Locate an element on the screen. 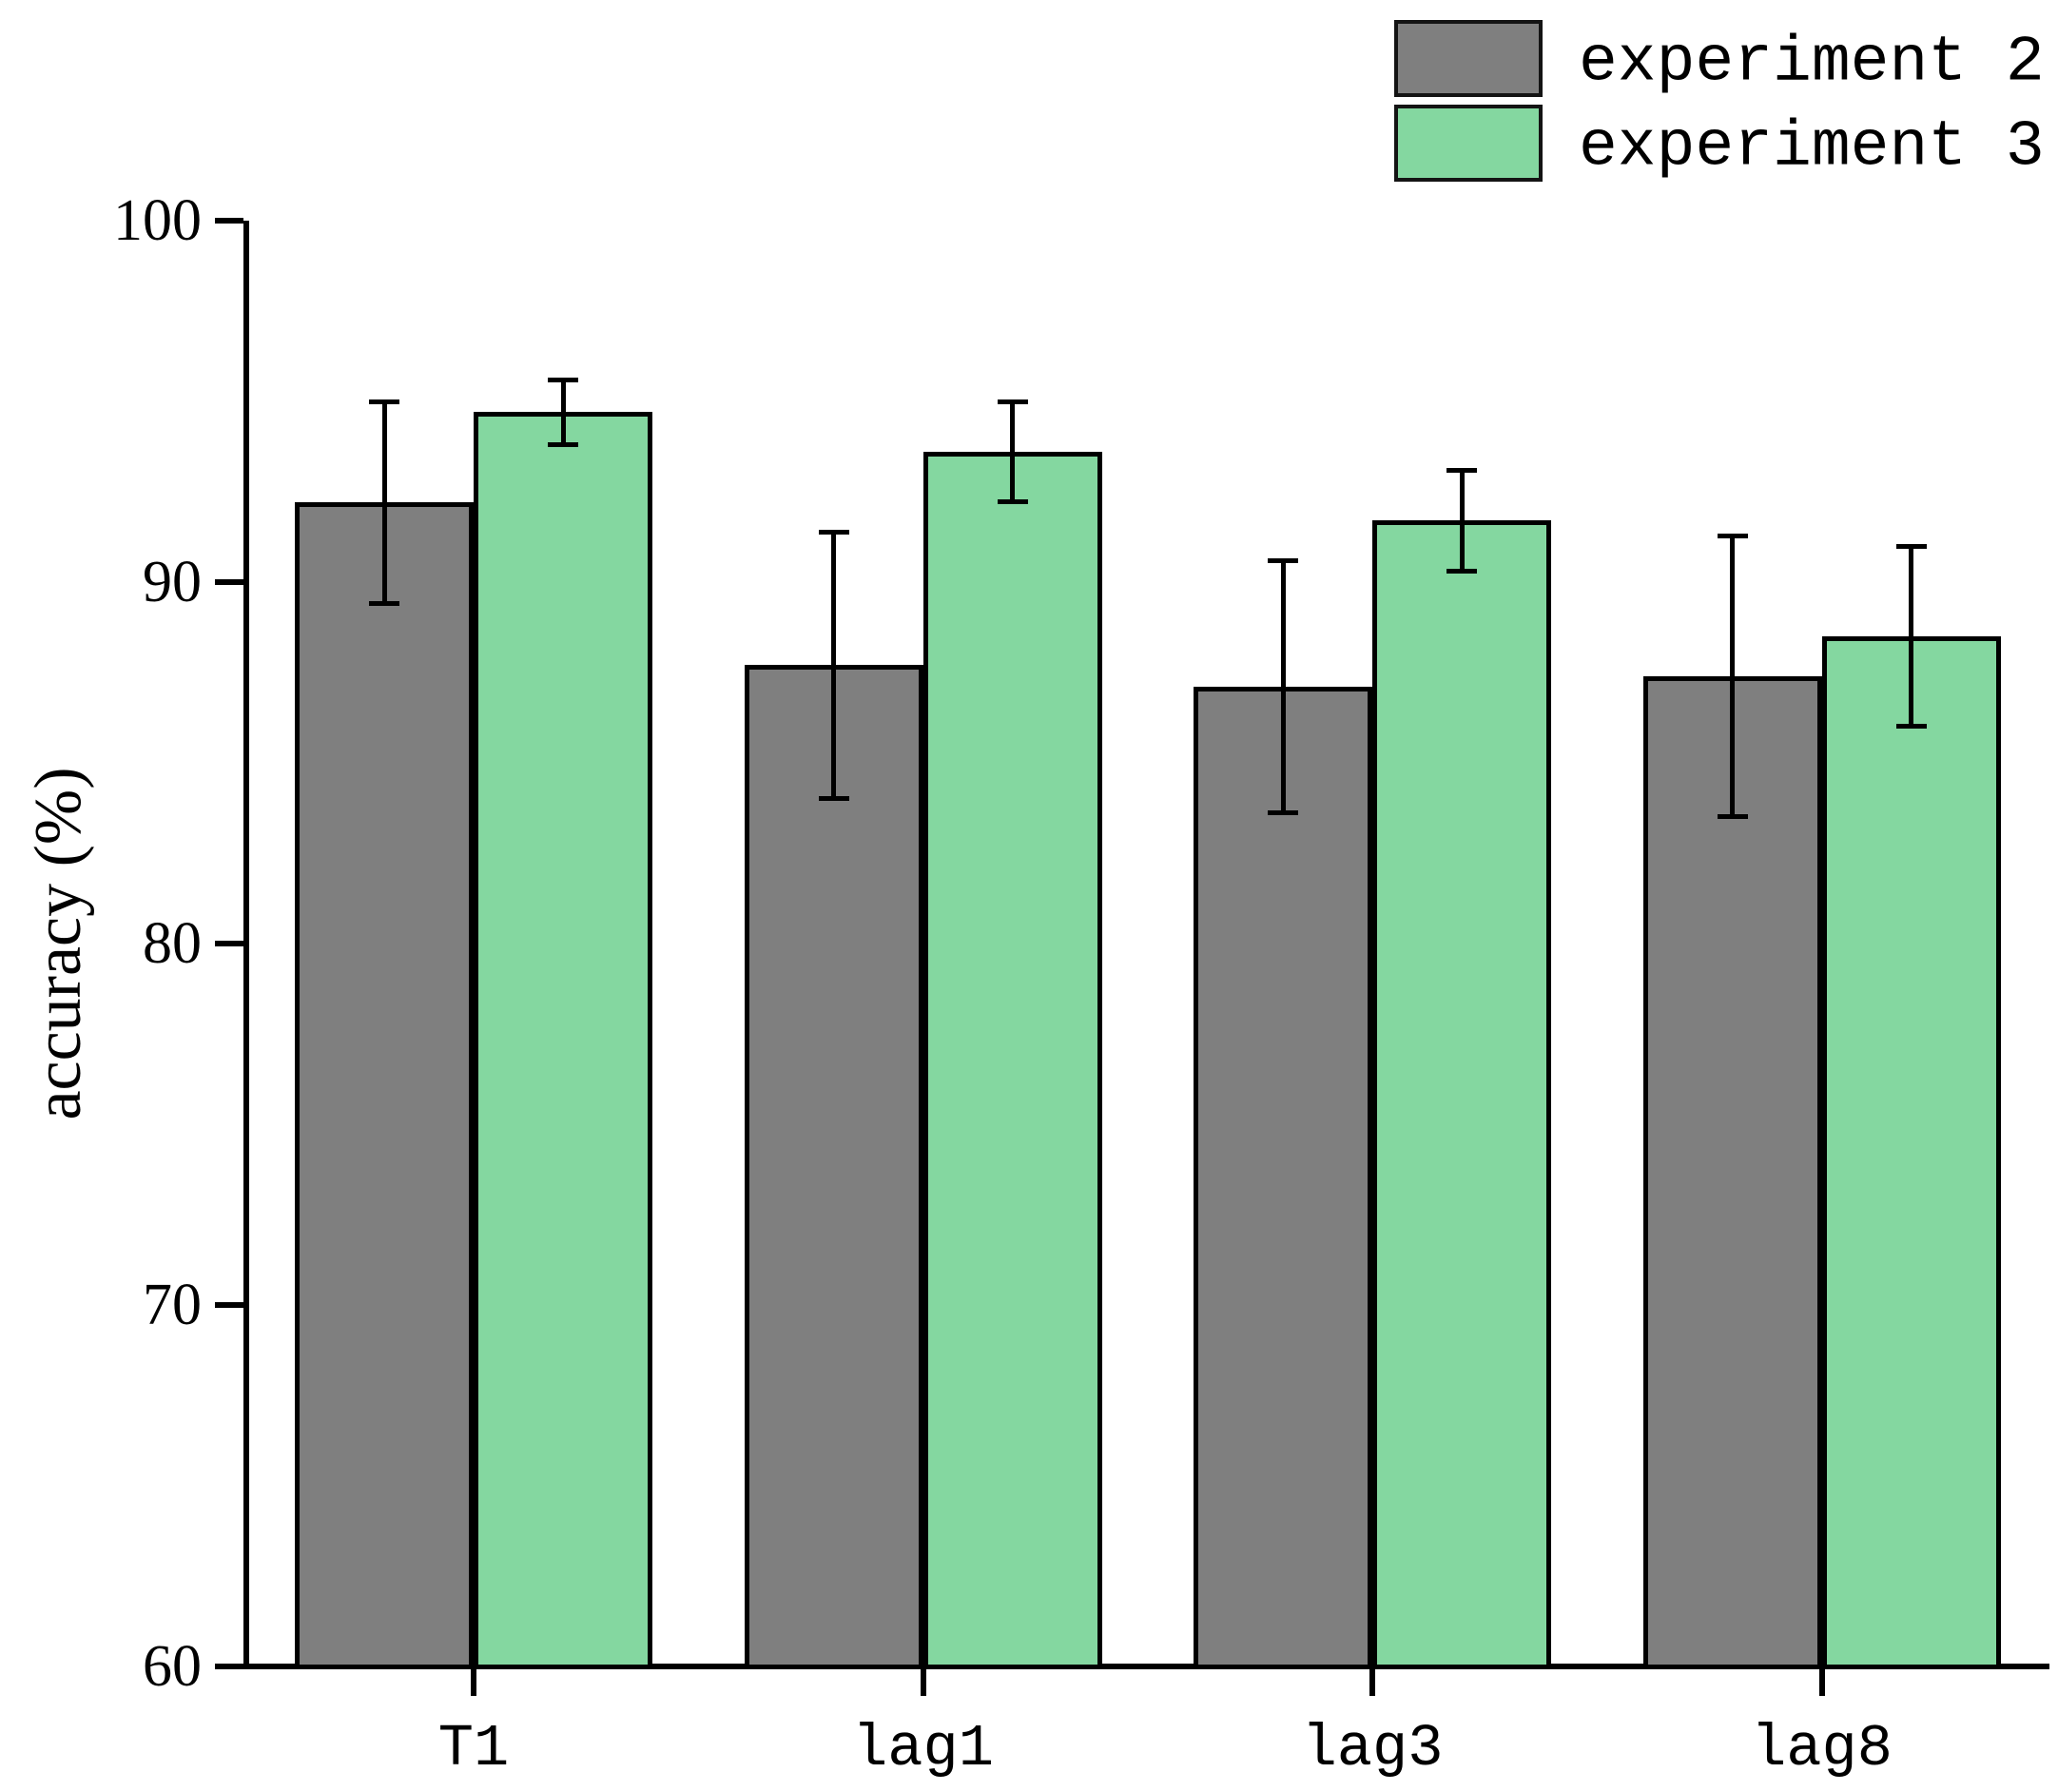  error-bar-experiment-3-T1 is located at coordinates (563, 413).